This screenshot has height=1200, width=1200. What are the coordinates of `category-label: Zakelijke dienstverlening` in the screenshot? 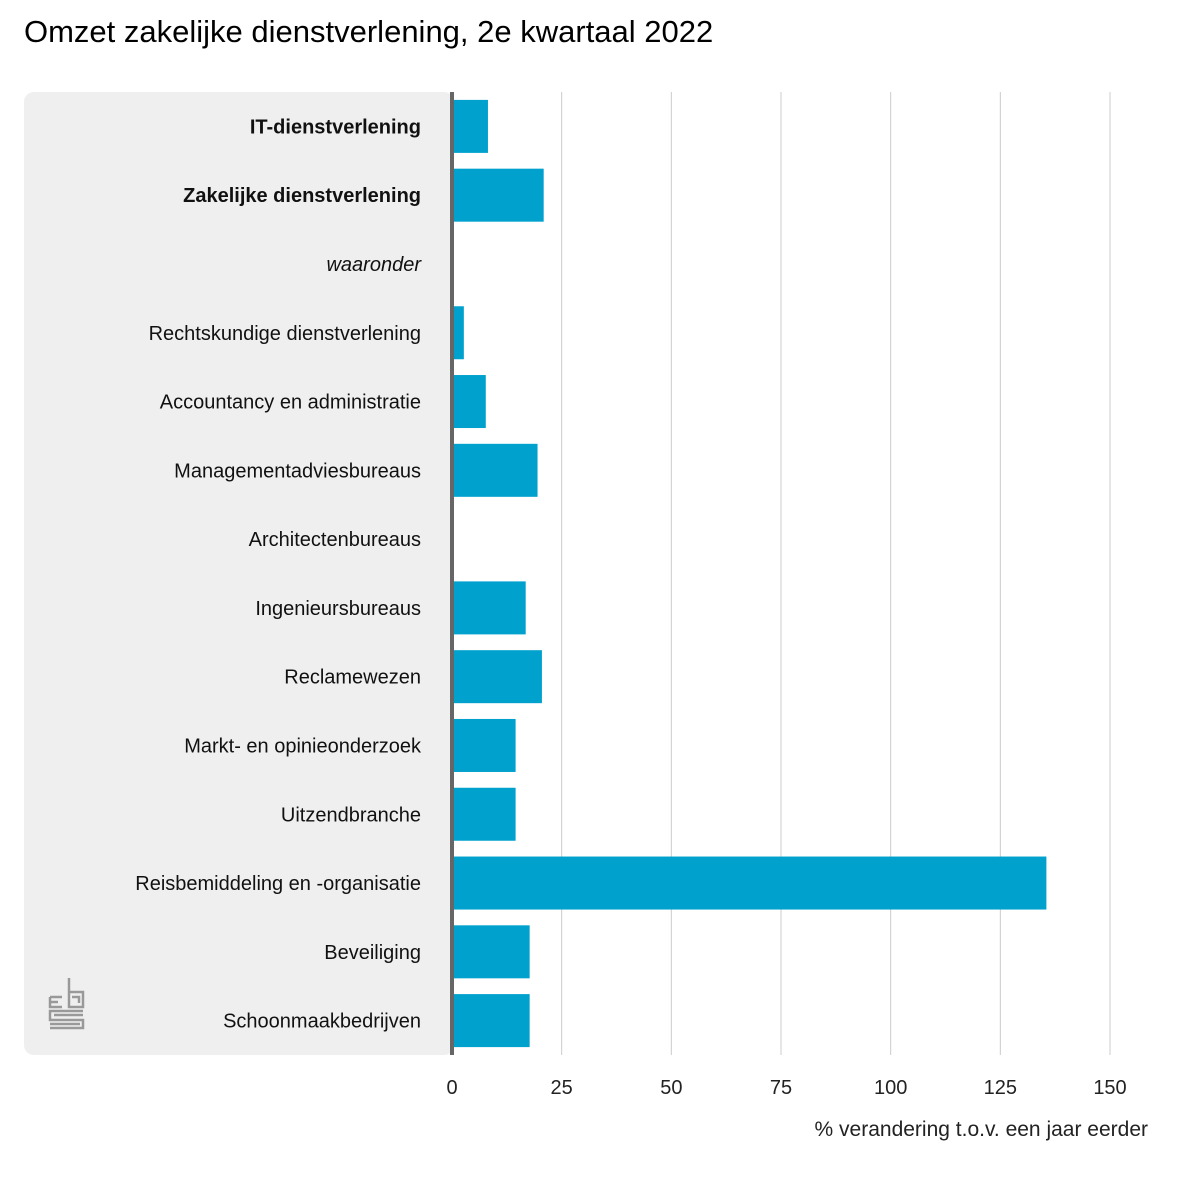 It's located at (302, 196).